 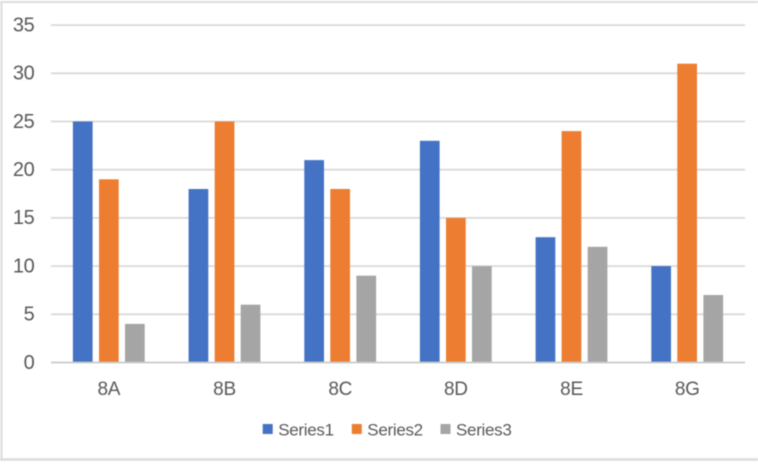 What do you see at coordinates (395, 429) in the screenshot?
I see `svg-text: Series2` at bounding box center [395, 429].